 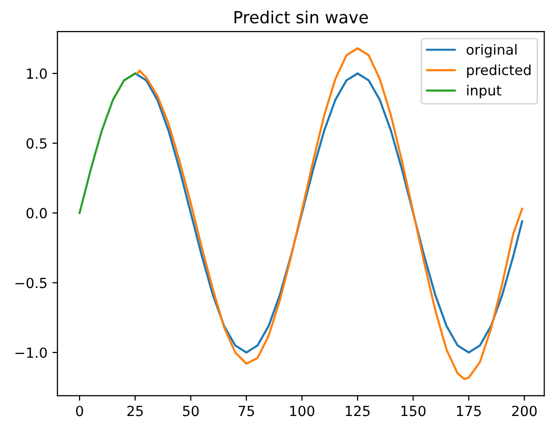 What do you see at coordinates (36, 213) in the screenshot?
I see `y-tick-label: 0.0` at bounding box center [36, 213].